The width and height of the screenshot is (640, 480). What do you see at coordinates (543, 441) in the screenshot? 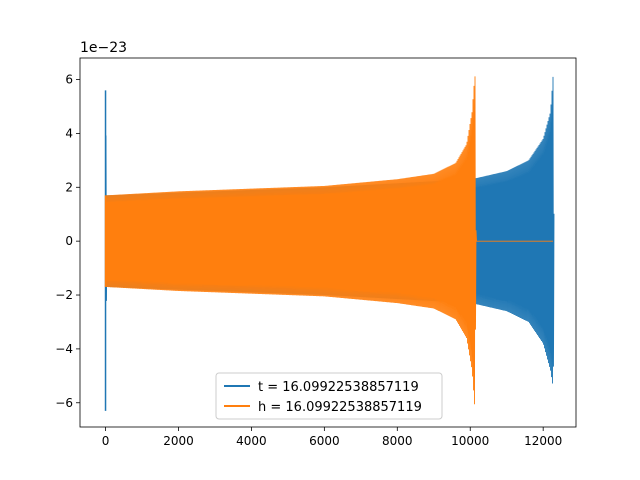
I see `x-tick-label: 12000` at bounding box center [543, 441].